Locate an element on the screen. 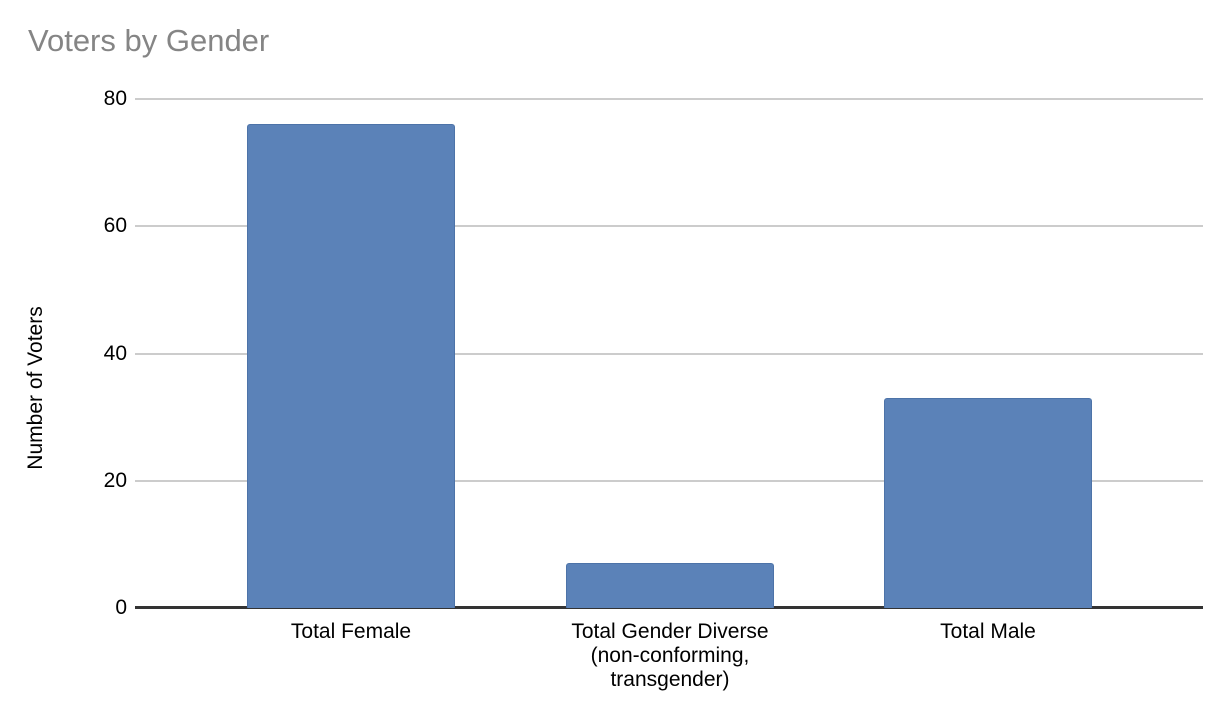  y-tick-label: 20 is located at coordinates (115, 480).